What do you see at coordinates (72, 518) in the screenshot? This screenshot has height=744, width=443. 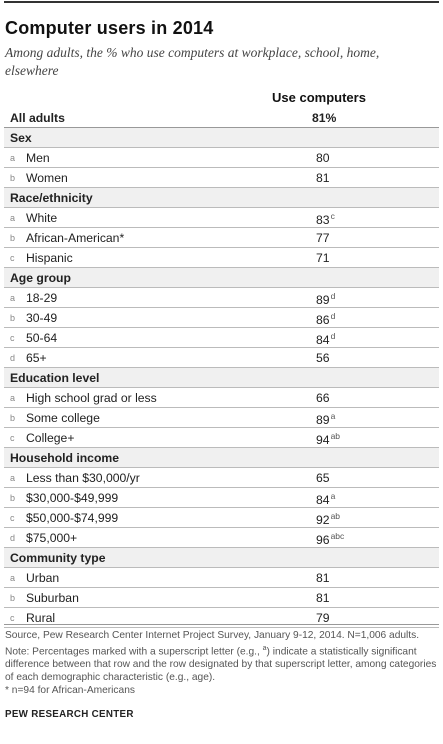 I see `row-label: $50,000-$74,999` at bounding box center [72, 518].